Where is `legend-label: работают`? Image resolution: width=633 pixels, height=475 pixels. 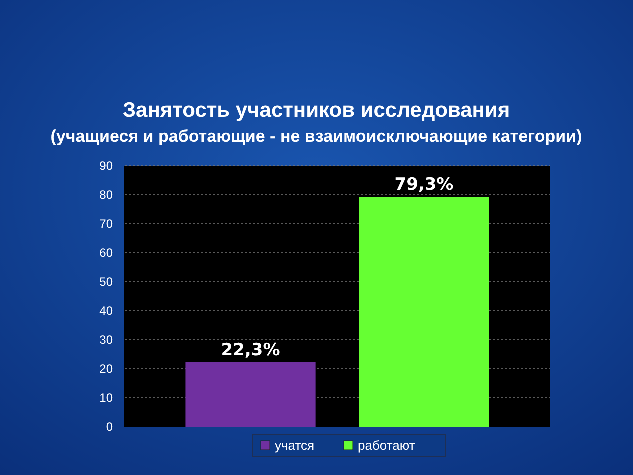 legend-label: работают is located at coordinates (387, 445).